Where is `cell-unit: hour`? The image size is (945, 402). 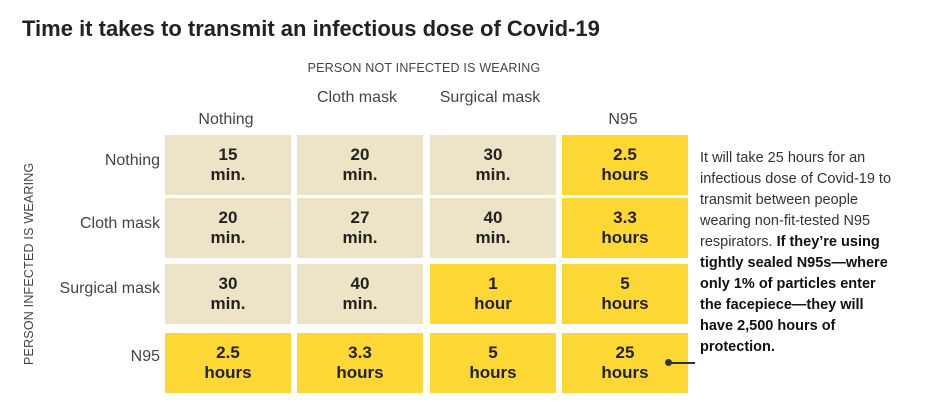
cell-unit: hour is located at coordinates (493, 303).